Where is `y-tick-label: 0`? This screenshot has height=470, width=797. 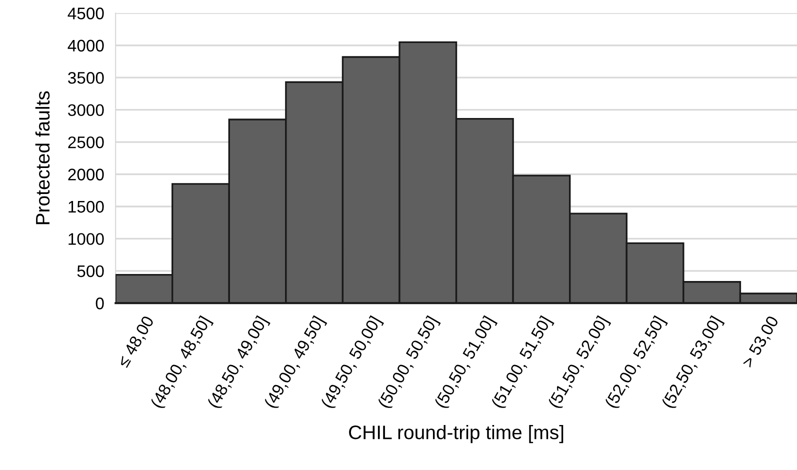
y-tick-label: 0 is located at coordinates (100, 304).